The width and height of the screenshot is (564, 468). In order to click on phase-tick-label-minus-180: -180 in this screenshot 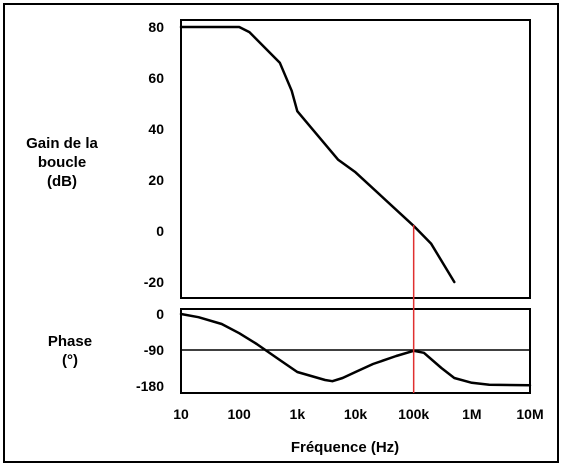, I will do `click(150, 386)`.